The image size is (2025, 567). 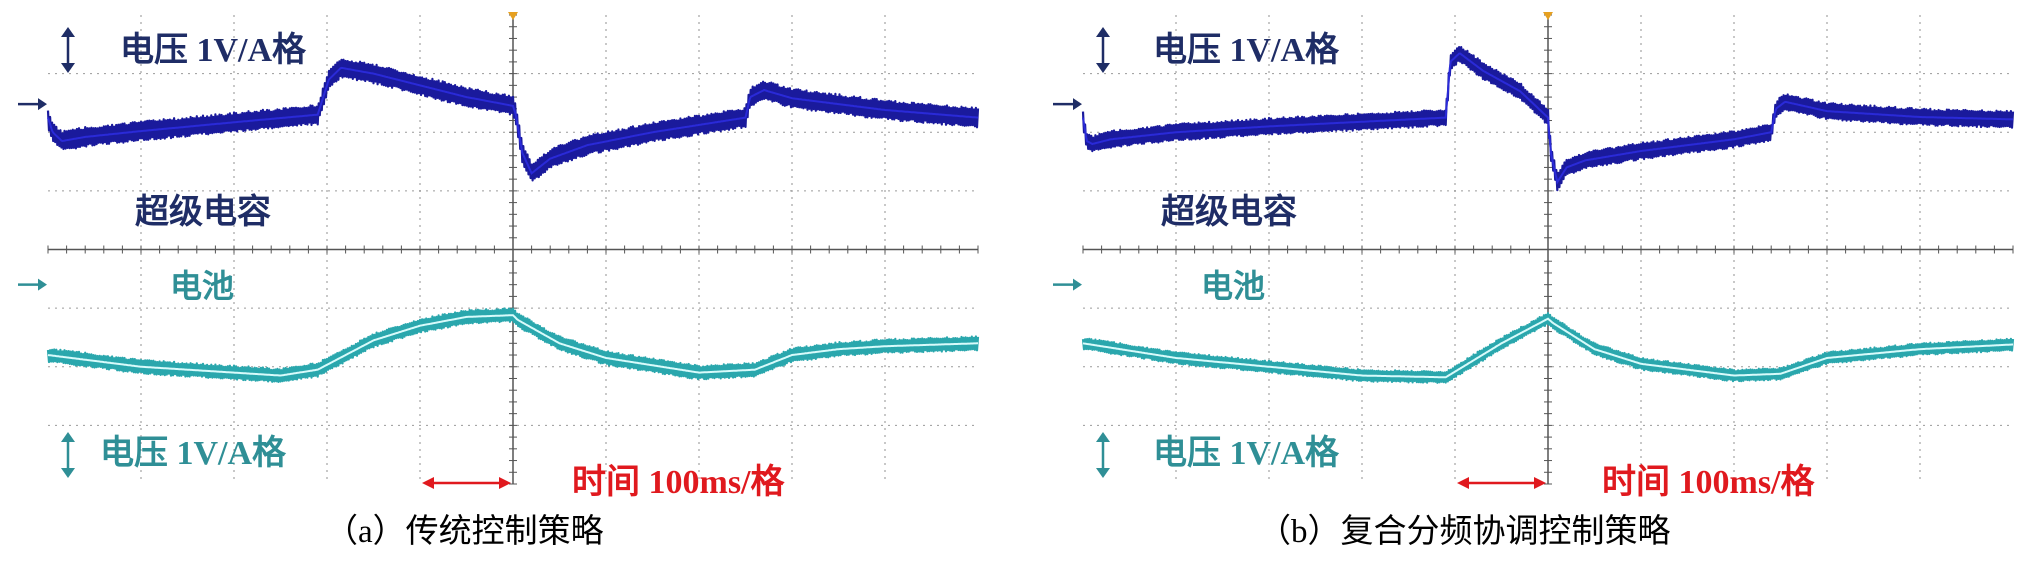 What do you see at coordinates (1464, 532) in the screenshot?
I see `caption-b: （b）复合分频协调控制策略` at bounding box center [1464, 532].